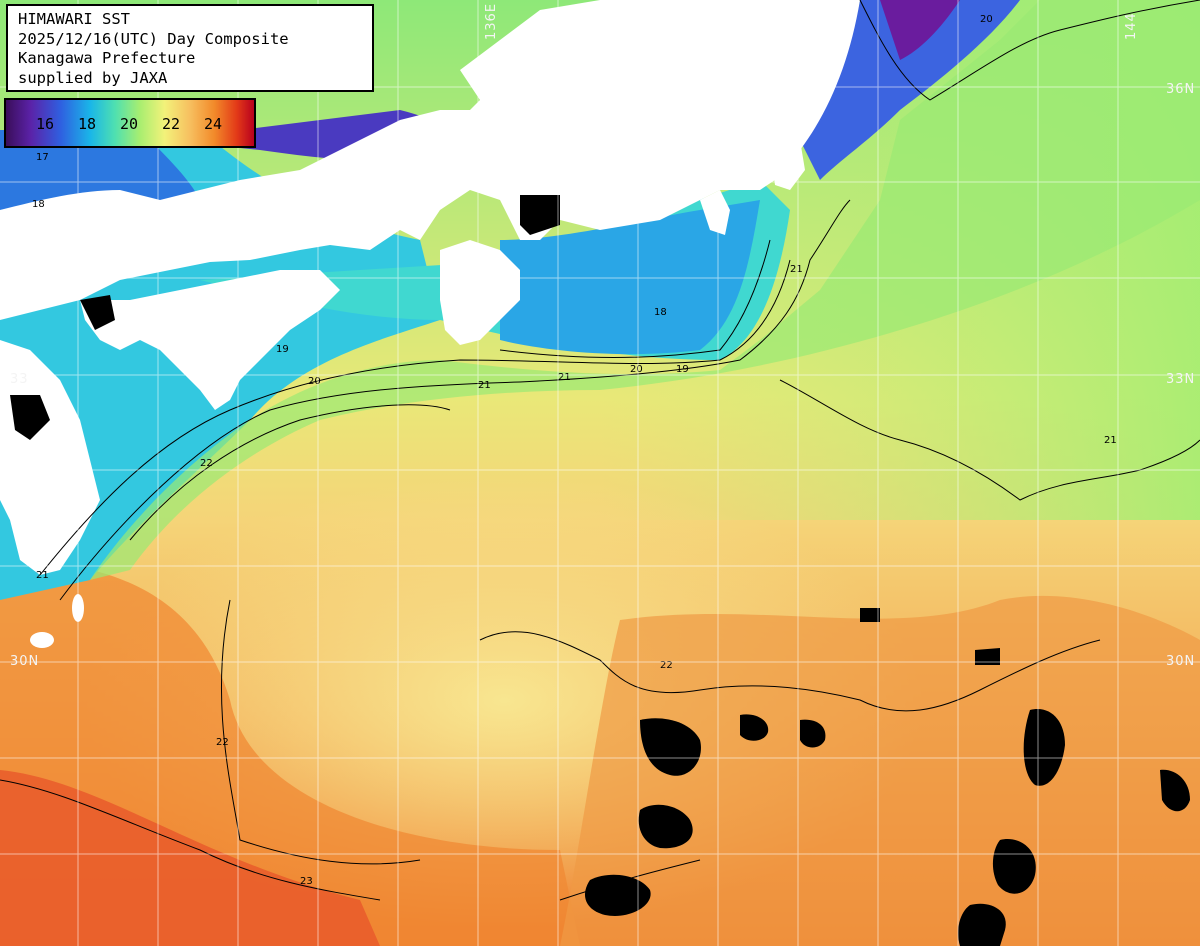  I want to click on legend-tick: 24, so click(213, 124).